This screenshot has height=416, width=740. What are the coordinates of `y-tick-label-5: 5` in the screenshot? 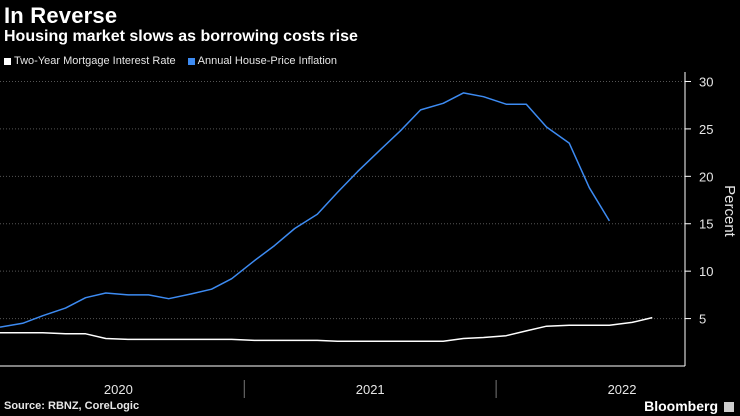 It's located at (702, 319).